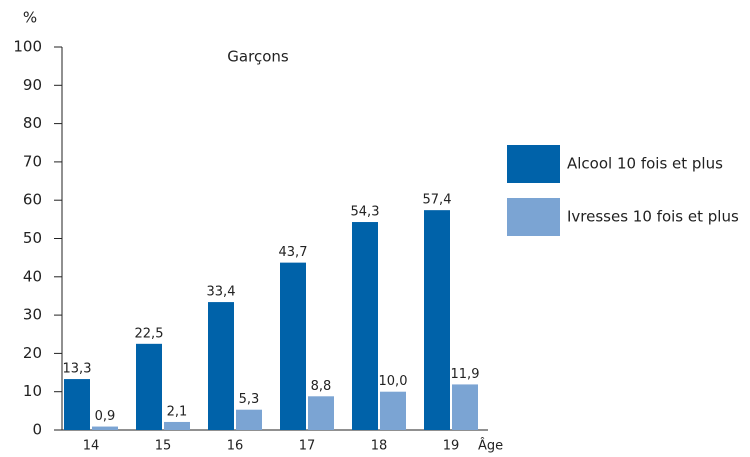  Describe the element at coordinates (32, 315) in the screenshot. I see `y-tick-label: 30` at that location.